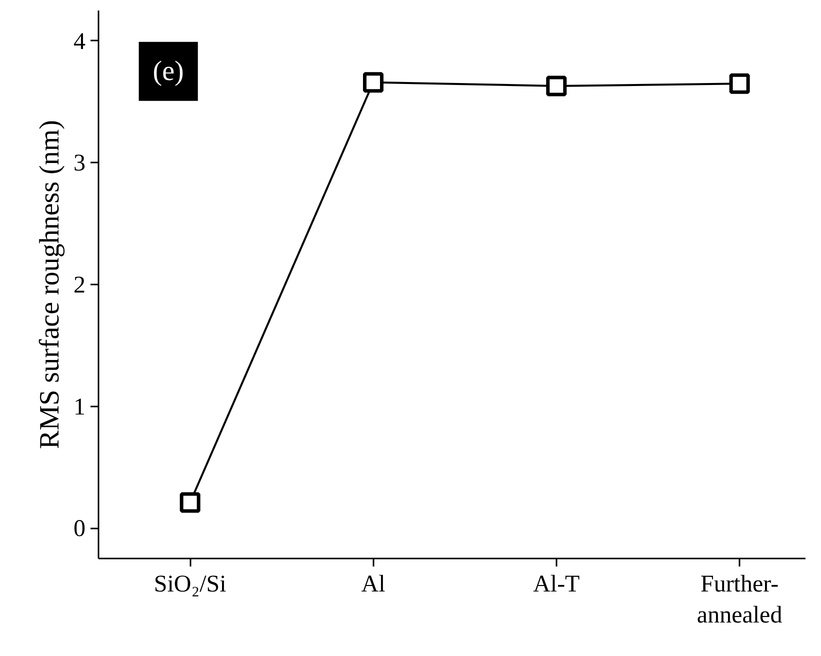 The height and width of the screenshot is (656, 821). I want to click on x-tick-label: Al-T, so click(556, 585).